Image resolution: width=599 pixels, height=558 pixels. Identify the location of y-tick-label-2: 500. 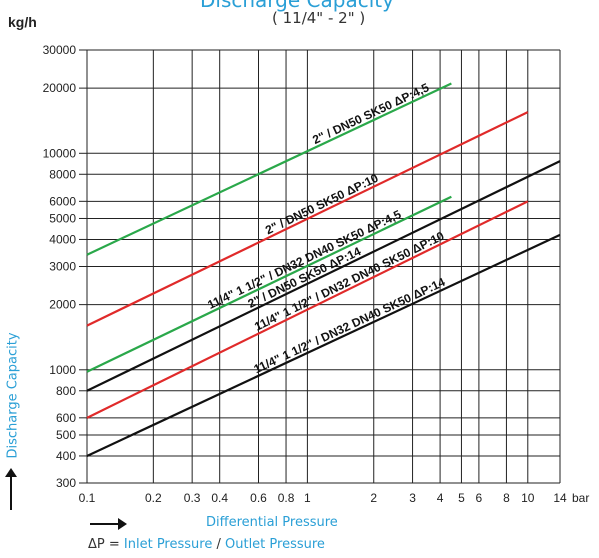
(66, 435).